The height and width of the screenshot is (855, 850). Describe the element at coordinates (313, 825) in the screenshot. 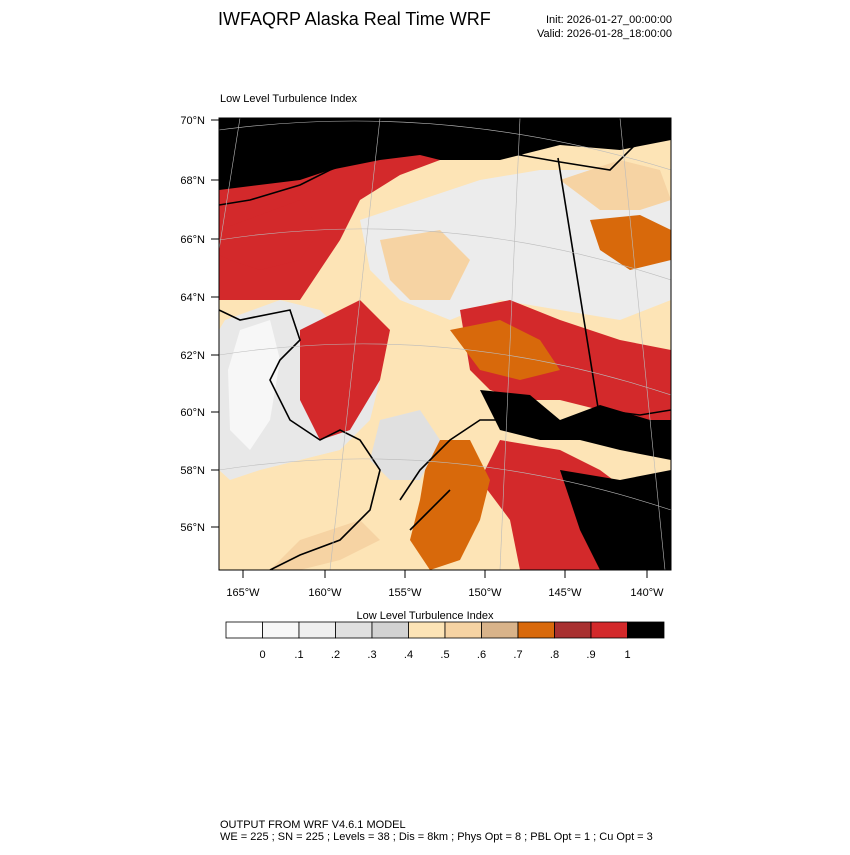

I see `footer-line1: OUTPUT FROM WRF V4.6.1 MODEL` at that location.